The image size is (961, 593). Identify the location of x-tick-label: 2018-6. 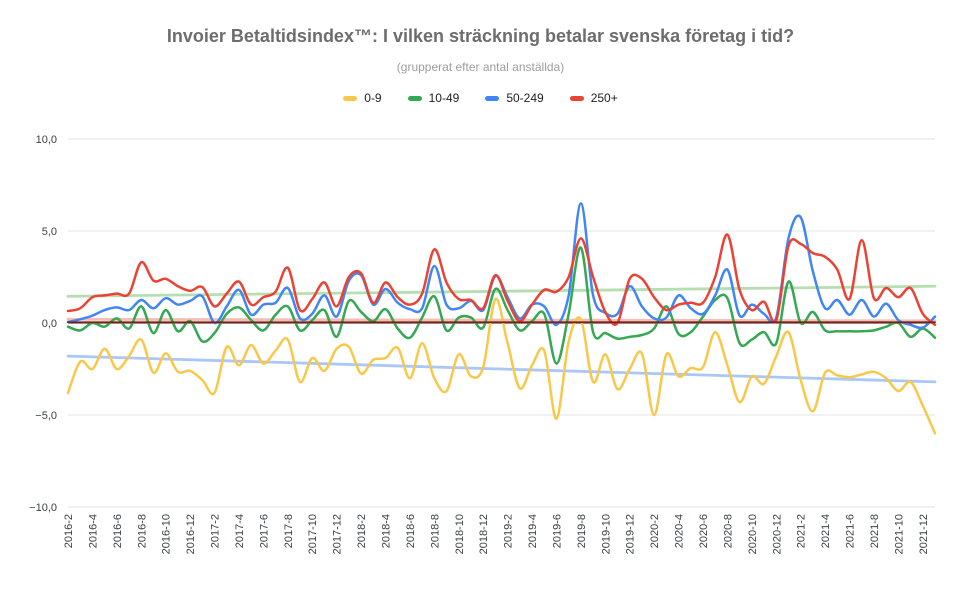
(411, 531).